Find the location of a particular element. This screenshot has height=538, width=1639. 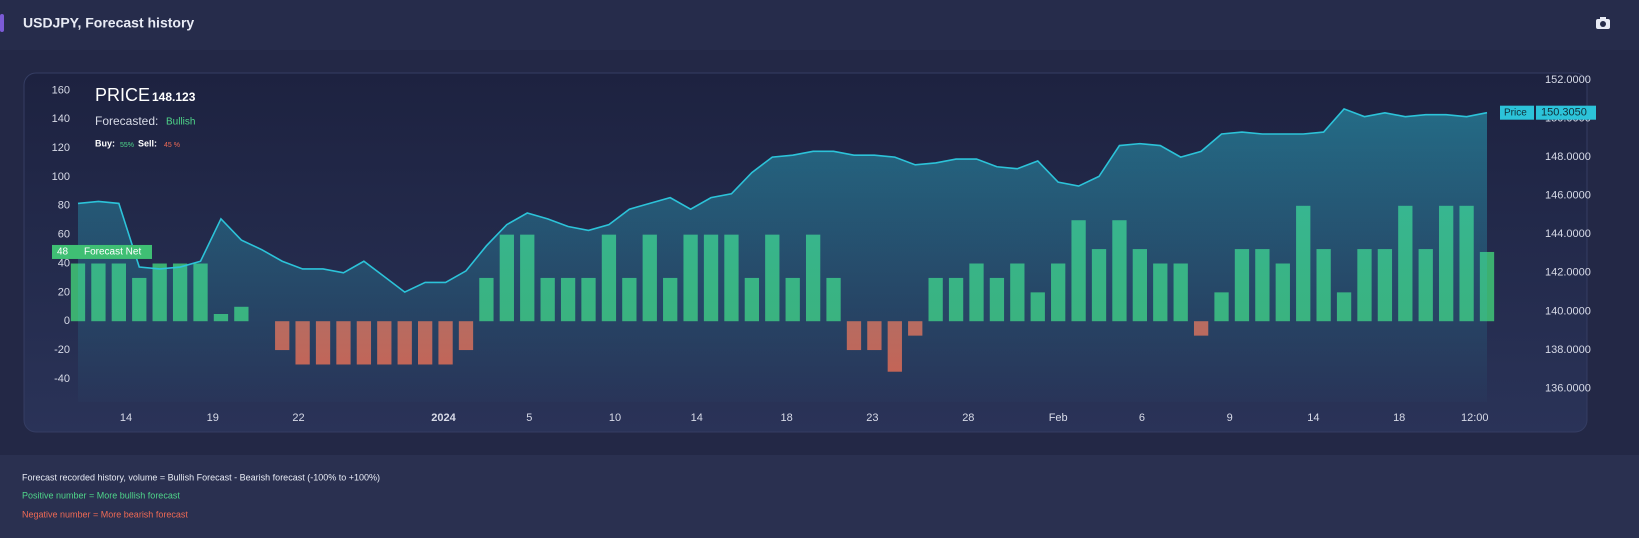

price-label: PRICE is located at coordinates (122, 95).